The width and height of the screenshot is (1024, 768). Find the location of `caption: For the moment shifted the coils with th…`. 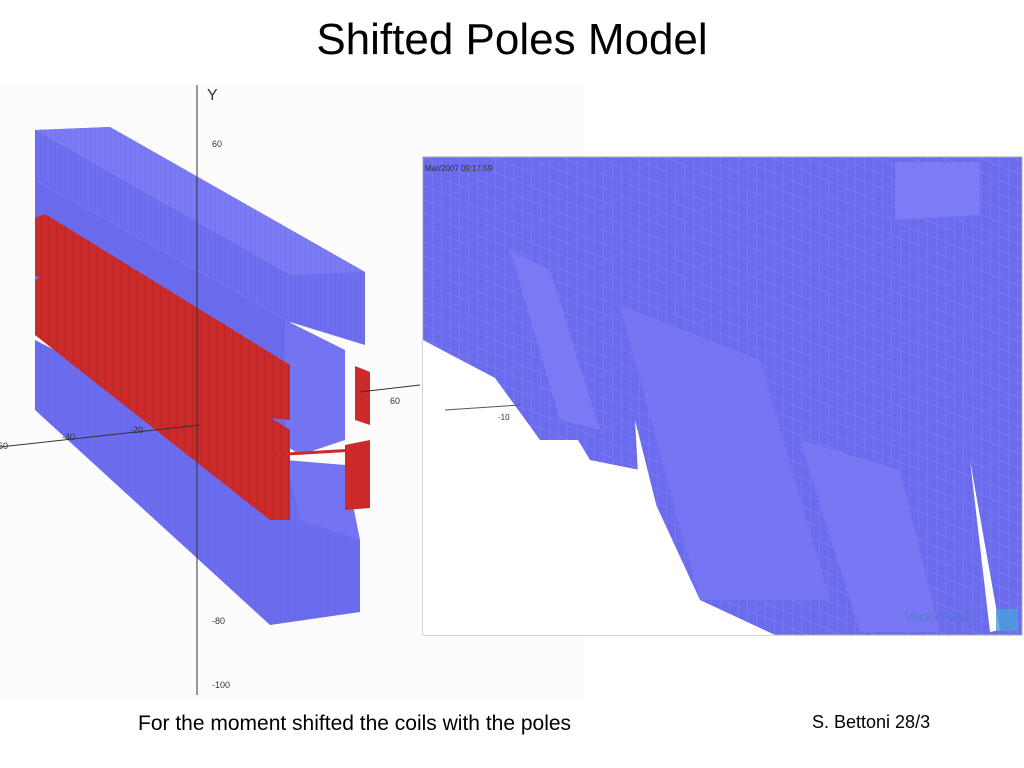

caption: For the moment shifted the coils with th… is located at coordinates (354, 723).